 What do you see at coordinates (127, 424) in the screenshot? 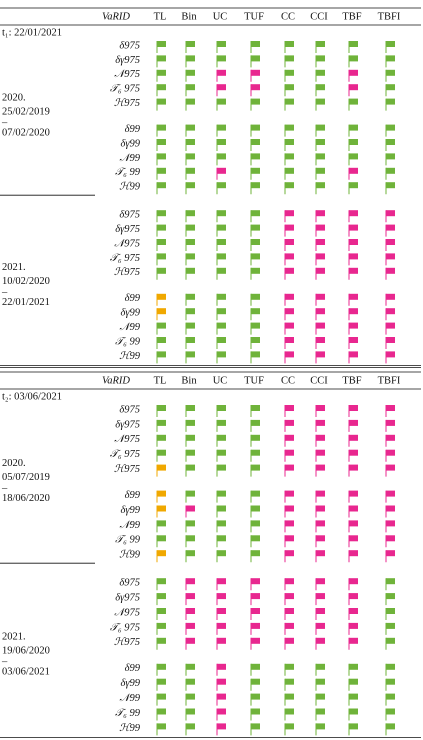
I see `row-label: δγ975` at bounding box center [127, 424].